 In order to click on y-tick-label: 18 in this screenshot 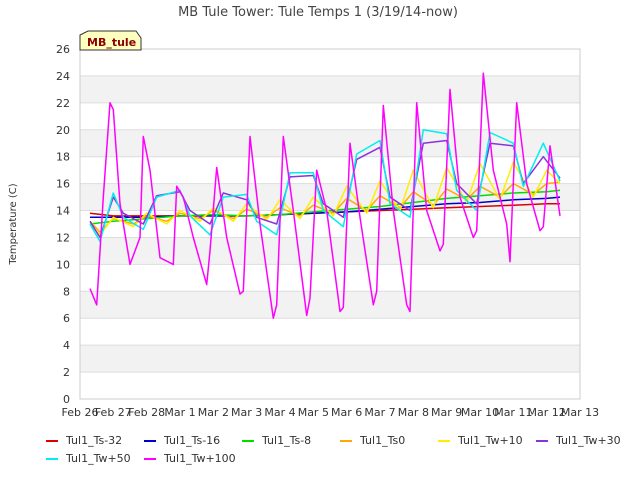, I will do `click(63, 157)`.